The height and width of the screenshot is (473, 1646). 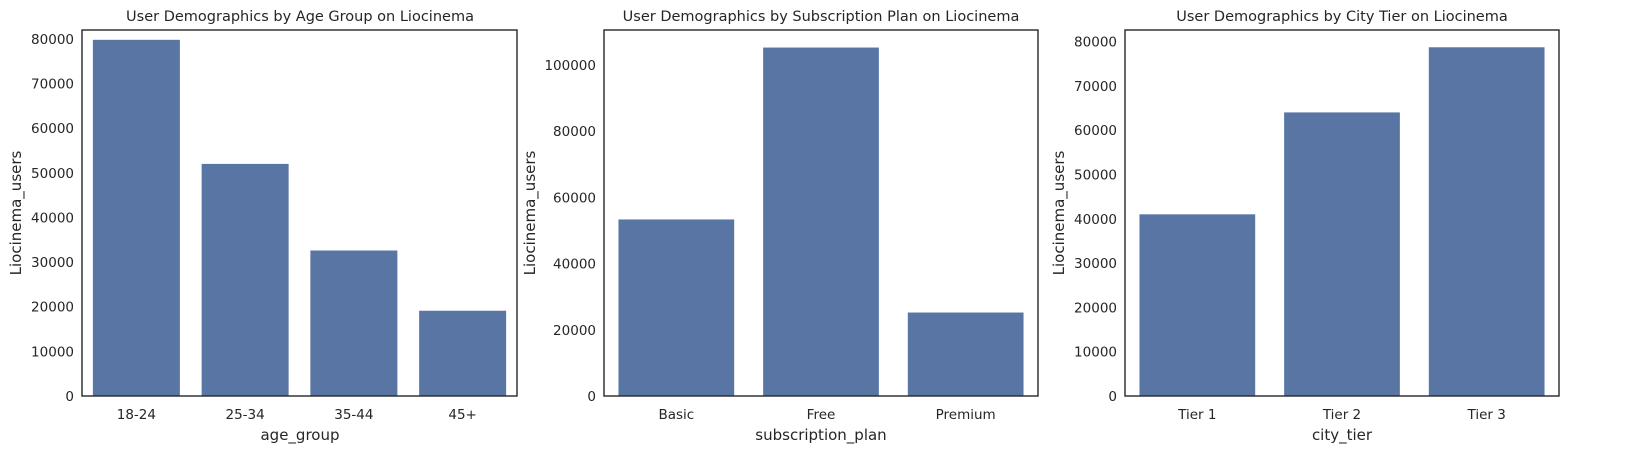 What do you see at coordinates (1196, 415) in the screenshot?
I see `x-tick-label: Tier 1` at bounding box center [1196, 415].